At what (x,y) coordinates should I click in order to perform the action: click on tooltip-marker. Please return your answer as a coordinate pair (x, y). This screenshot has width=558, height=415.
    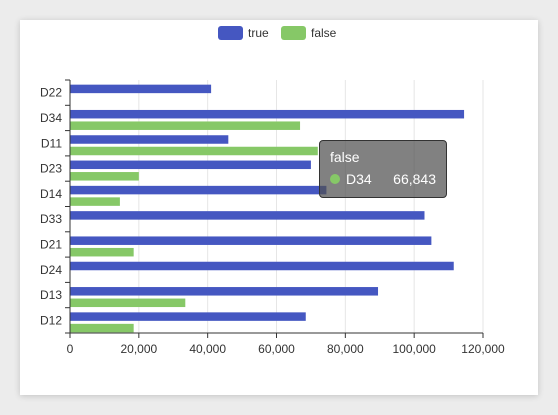
    Looking at the image, I should click on (335, 179).